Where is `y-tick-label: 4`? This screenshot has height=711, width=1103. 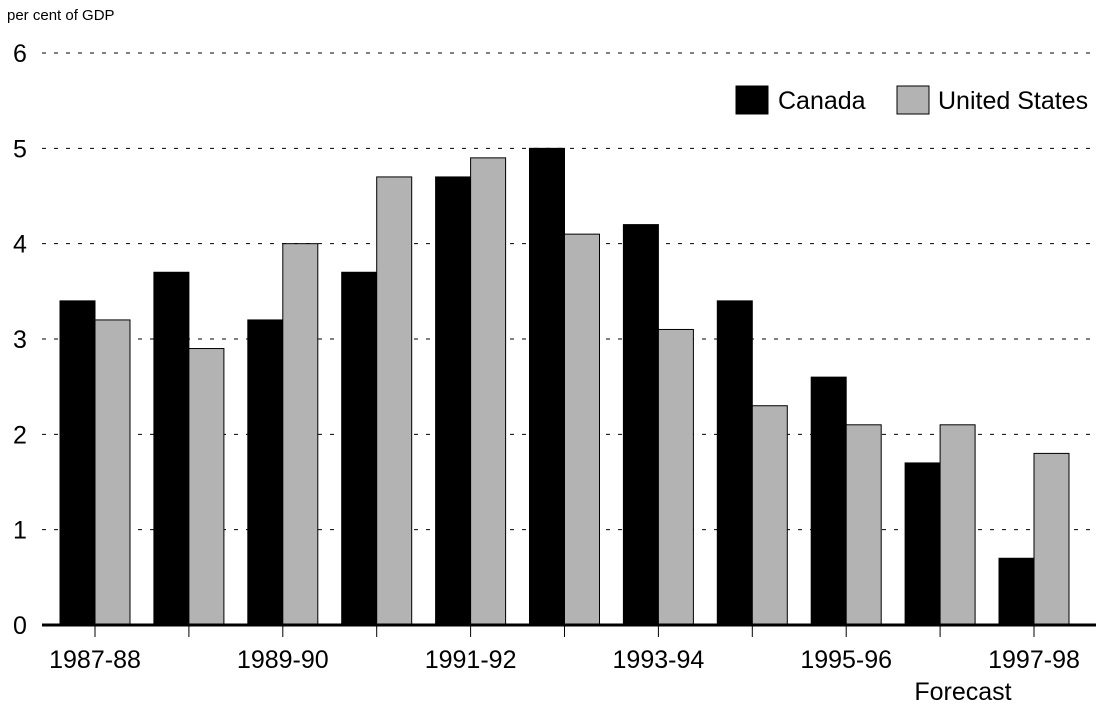 y-tick-label: 4 is located at coordinates (20, 245).